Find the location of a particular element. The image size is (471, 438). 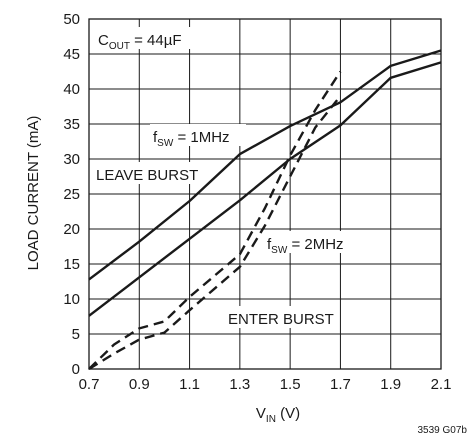

y-tick-label: 20 is located at coordinates (71, 229).